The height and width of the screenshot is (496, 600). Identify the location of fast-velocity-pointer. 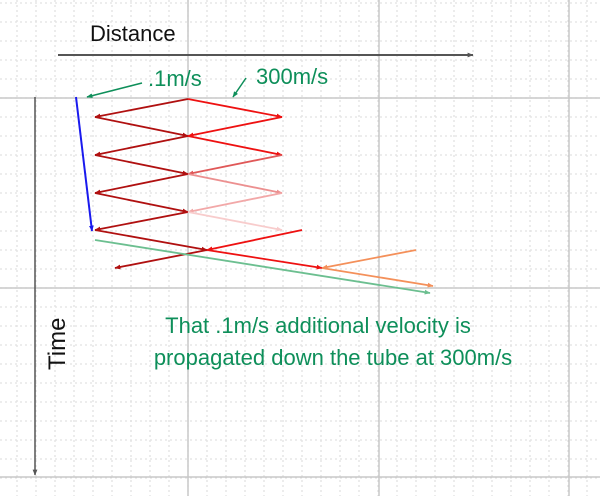
(239, 87).